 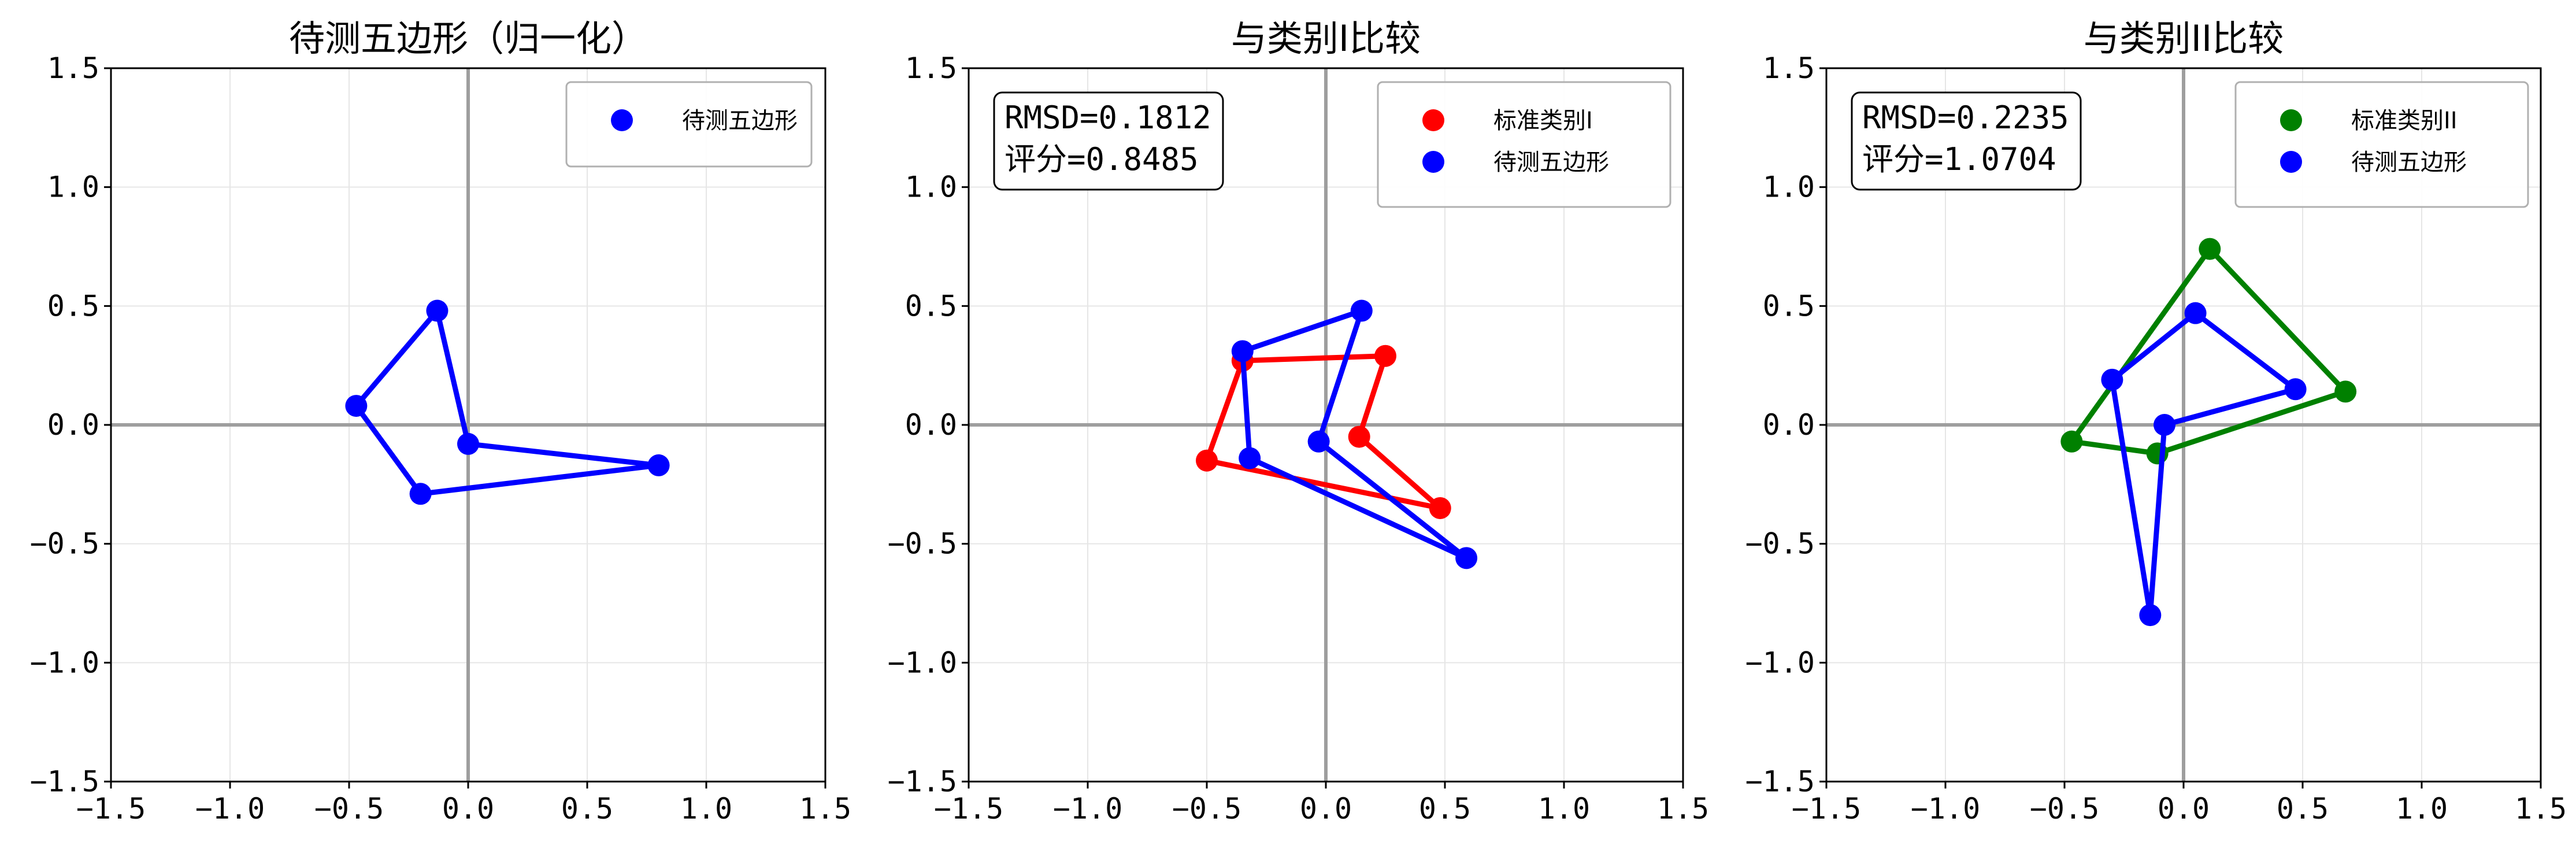 I want to click on chart-title: 与类别I比较, so click(x=1326, y=38).